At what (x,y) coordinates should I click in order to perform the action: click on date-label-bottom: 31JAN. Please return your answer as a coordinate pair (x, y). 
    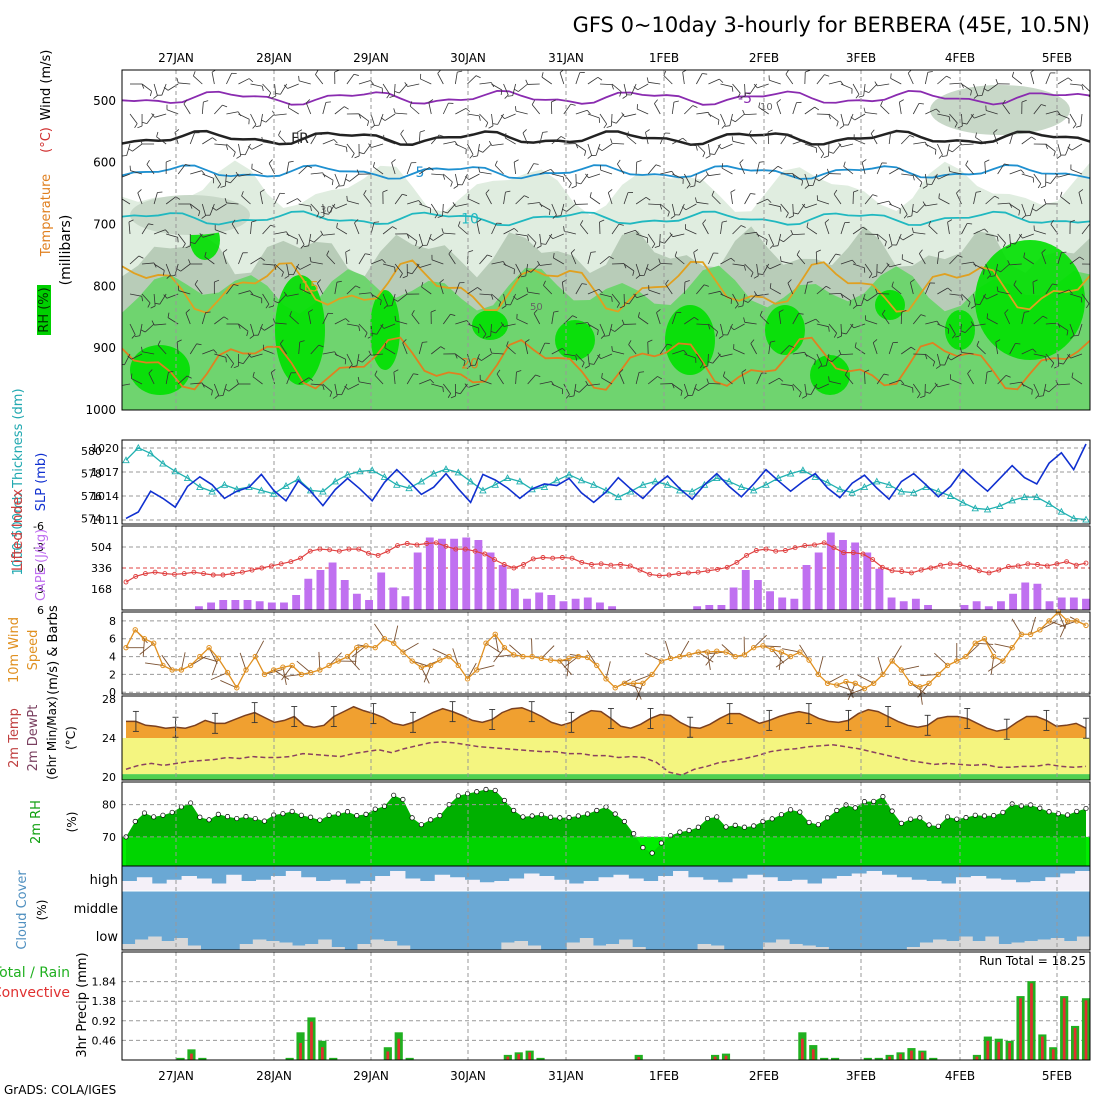
    Looking at the image, I should click on (566, 1076).